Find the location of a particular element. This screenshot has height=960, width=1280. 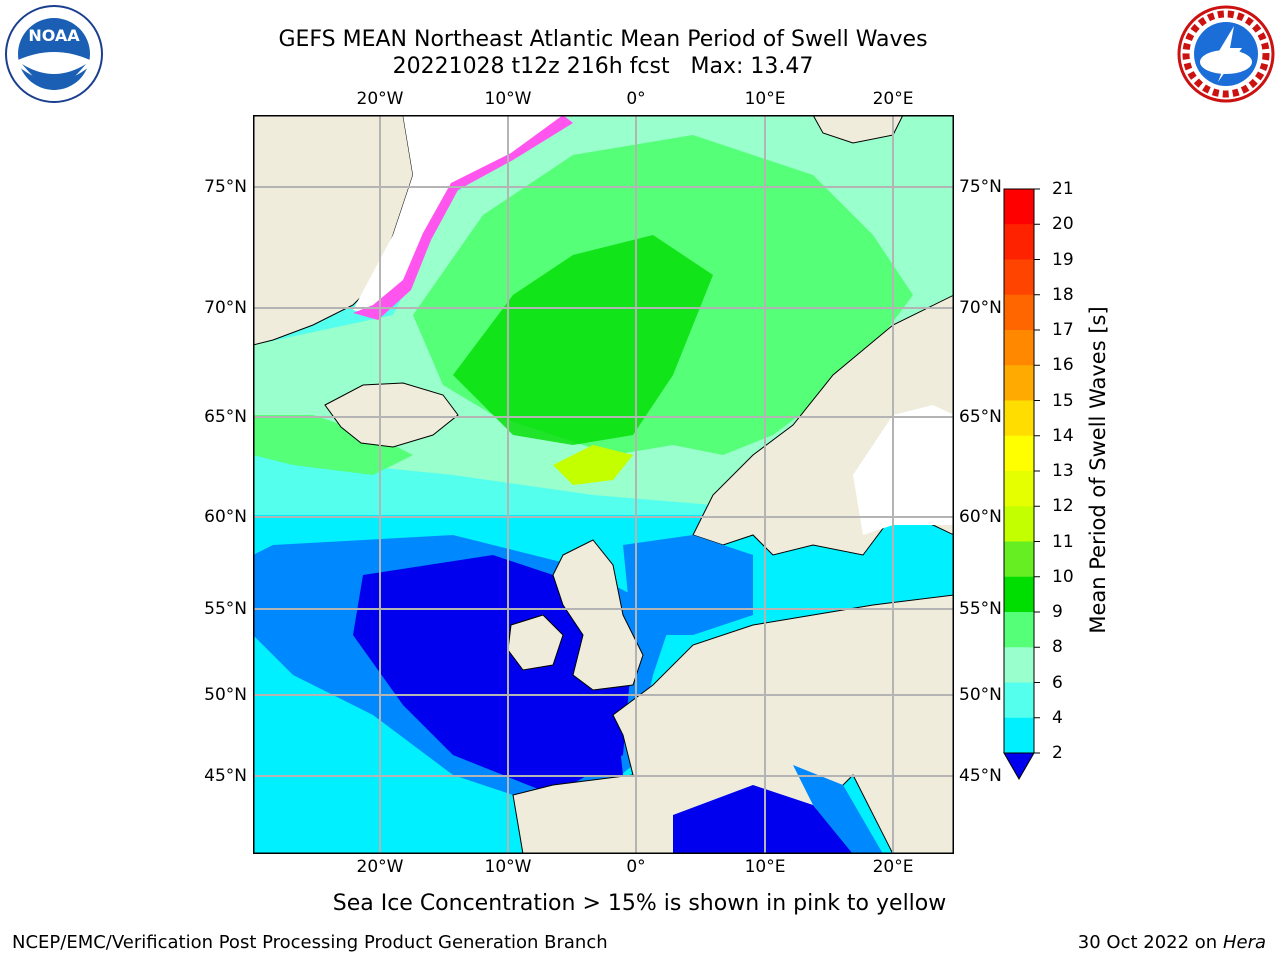

lat-label-right: 75°N is located at coordinates (980, 187).